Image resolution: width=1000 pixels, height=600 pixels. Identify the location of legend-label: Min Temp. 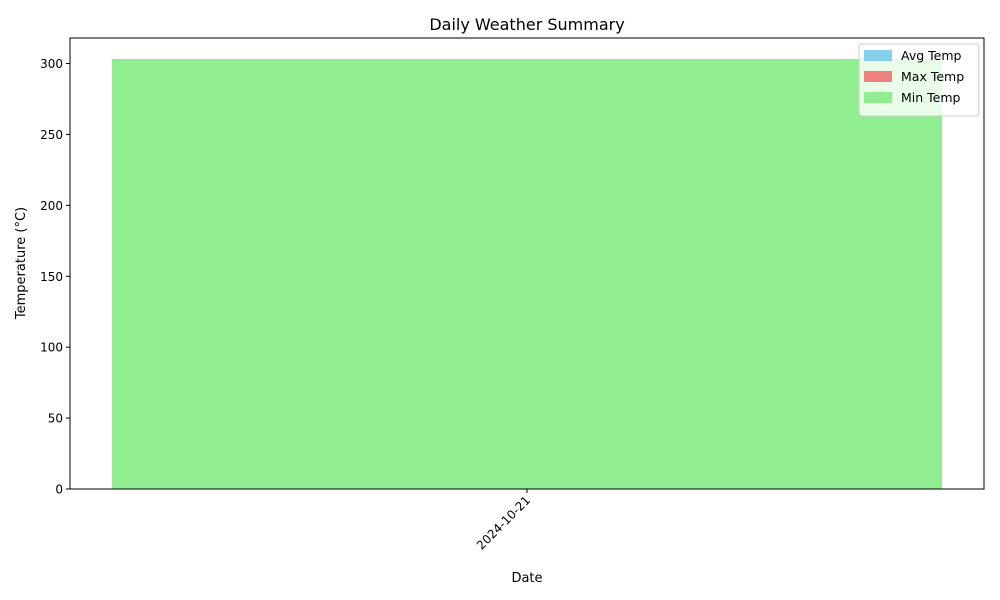
(931, 97).